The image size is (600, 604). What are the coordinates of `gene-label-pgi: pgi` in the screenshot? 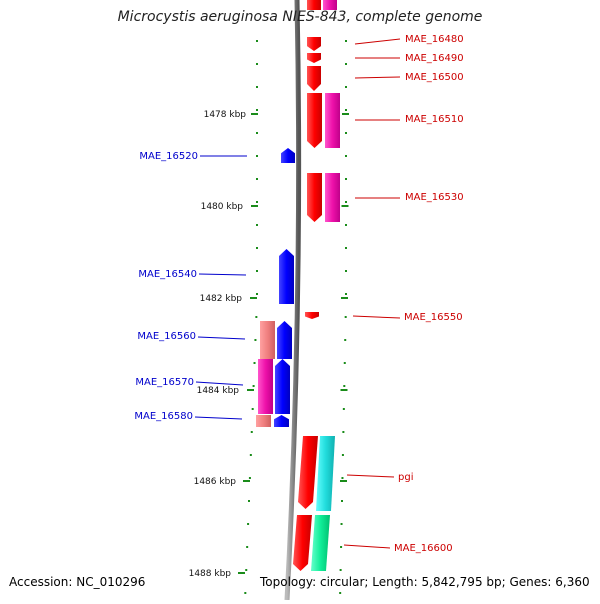 It's located at (405, 477).